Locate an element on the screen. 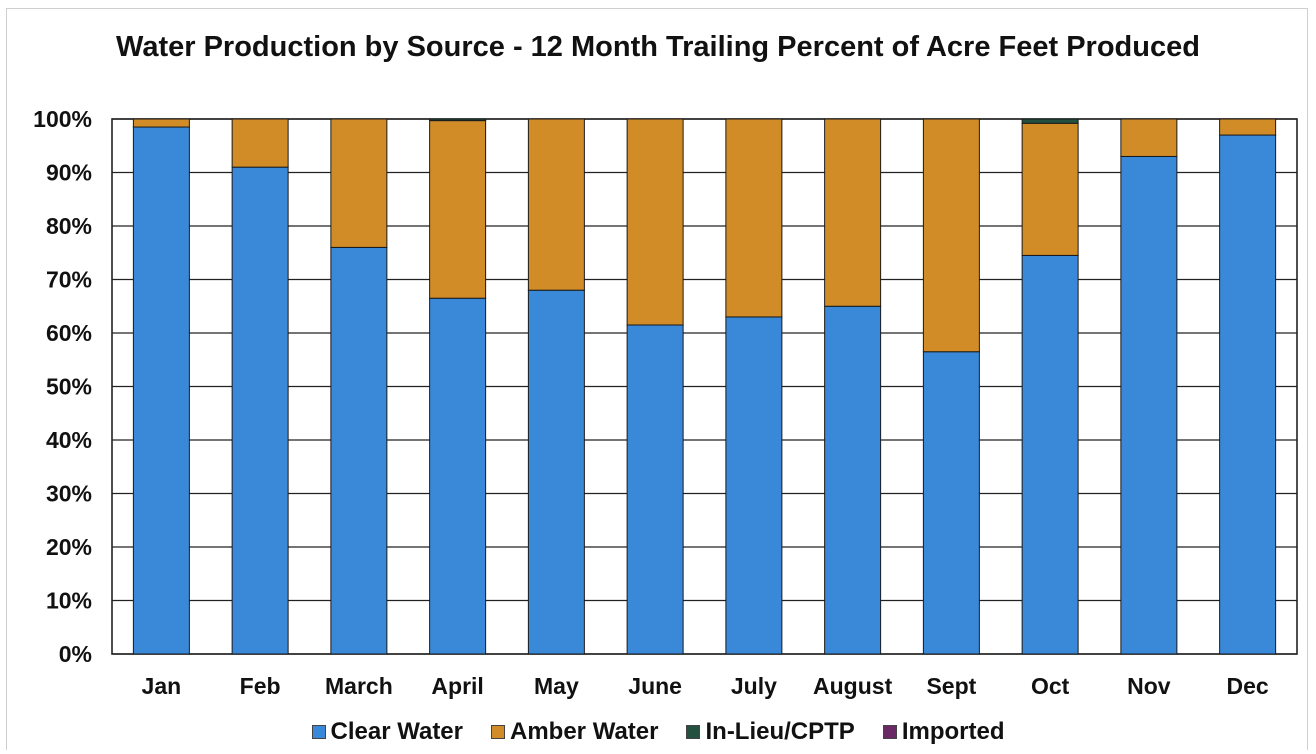 This screenshot has width=1316, height=754. legend-item: In-Lieu/CPTP is located at coordinates (770, 732).